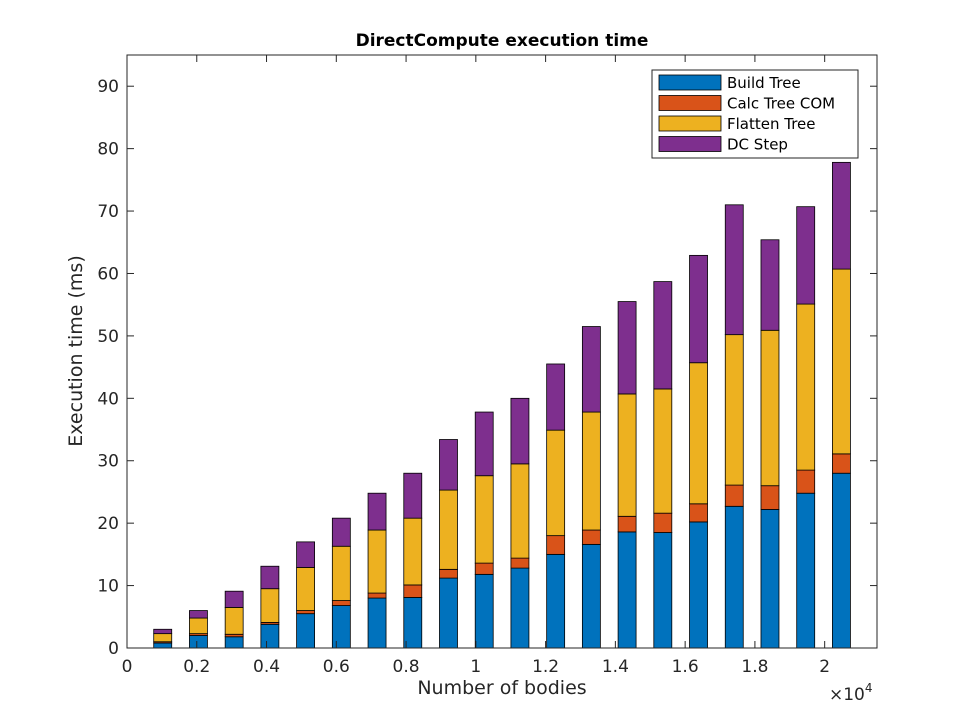 The height and width of the screenshot is (727, 970). Describe the element at coordinates (196, 667) in the screenshot. I see `x-tick-label: 0.2` at that location.